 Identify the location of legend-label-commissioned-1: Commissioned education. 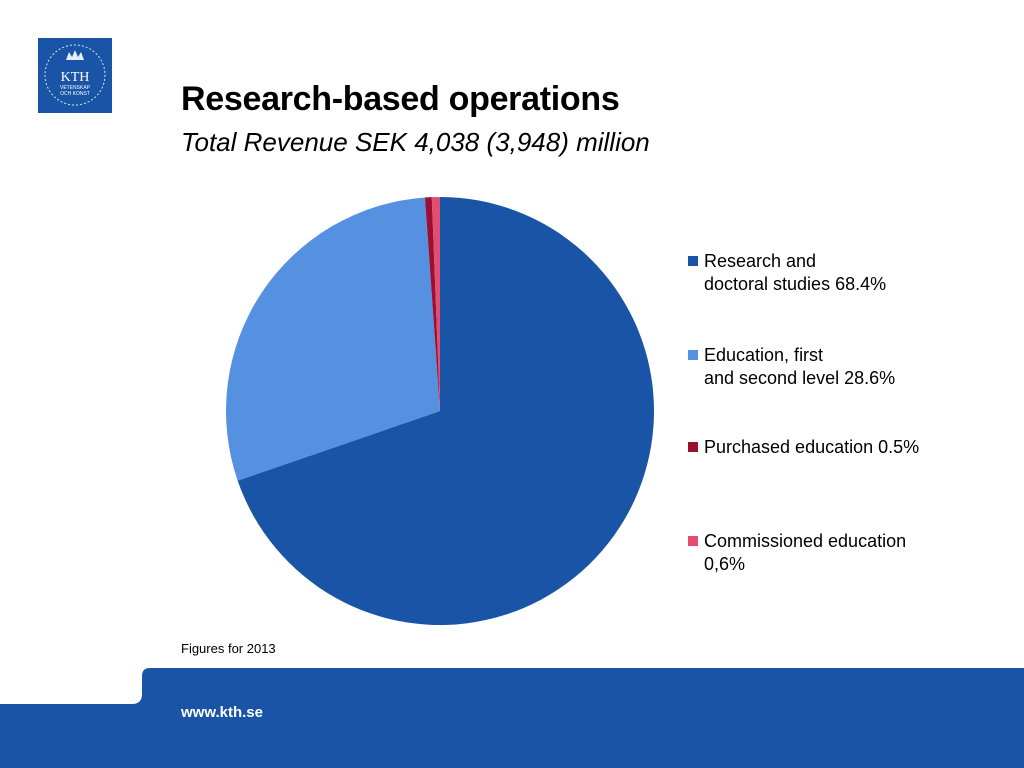
(805, 541).